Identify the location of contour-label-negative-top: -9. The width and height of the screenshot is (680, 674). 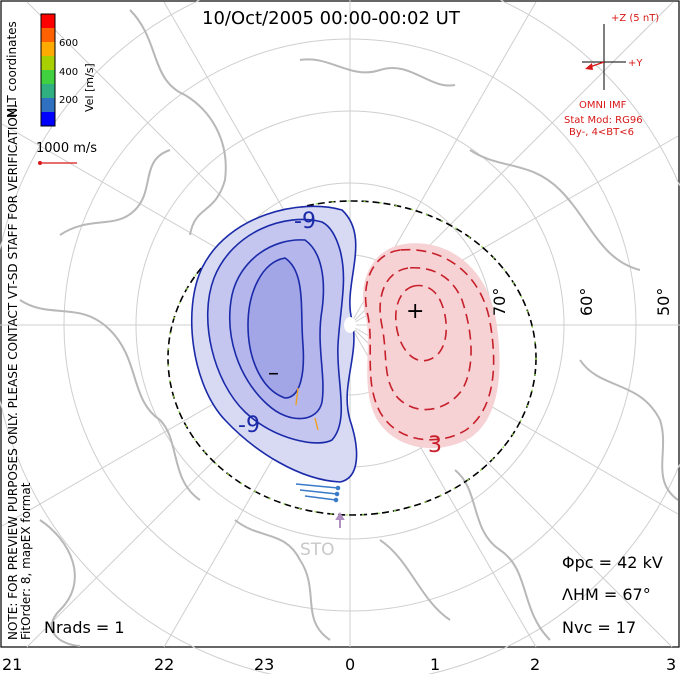
(305, 221).